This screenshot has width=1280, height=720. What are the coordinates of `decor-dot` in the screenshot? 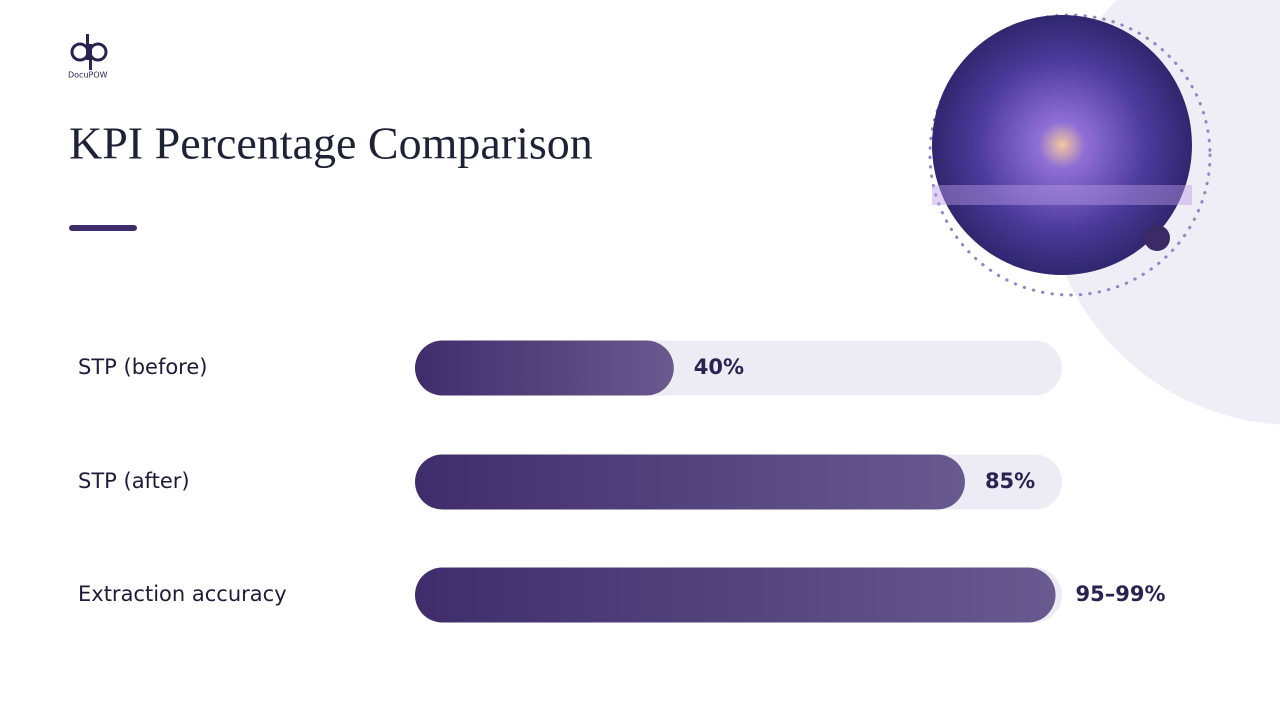 It's located at (1157, 238).